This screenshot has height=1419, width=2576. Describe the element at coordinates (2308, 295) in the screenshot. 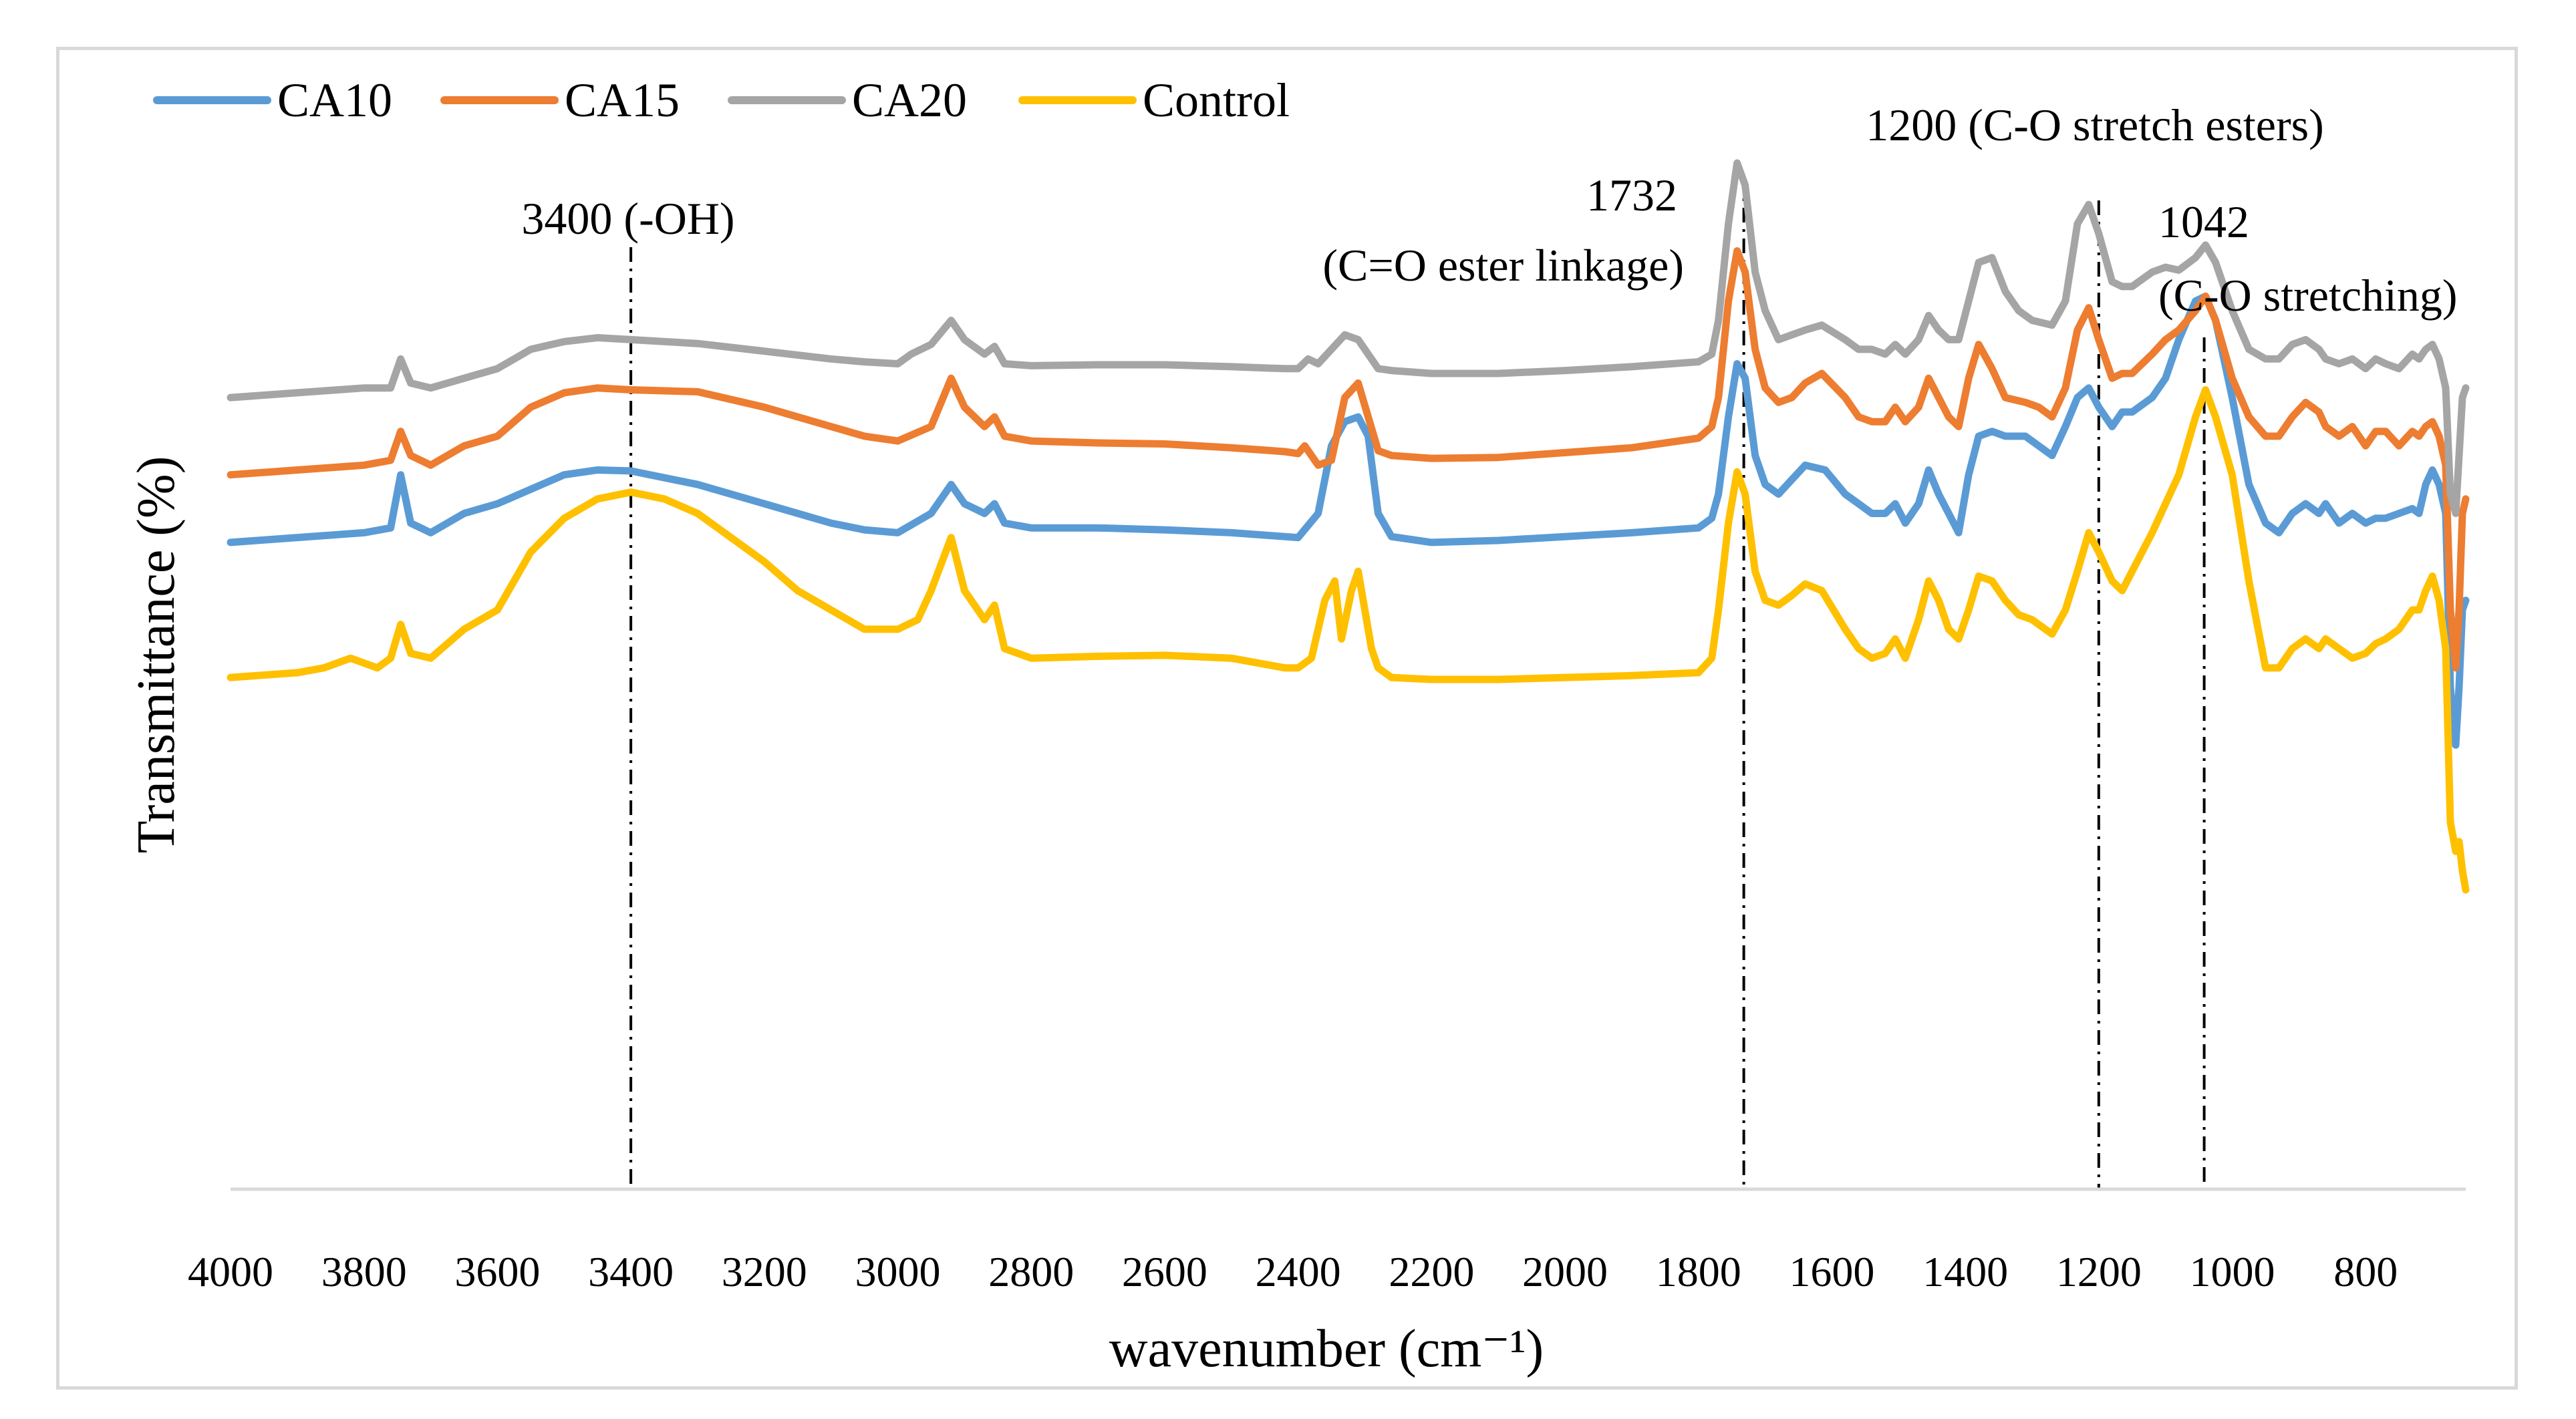

I see `annotation-label: (C-O stretching)` at that location.